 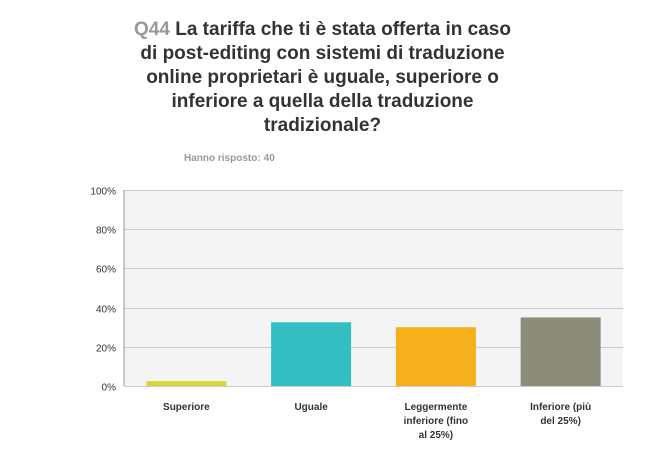 I want to click on category-label: inferiore (fino, so click(x=436, y=421).